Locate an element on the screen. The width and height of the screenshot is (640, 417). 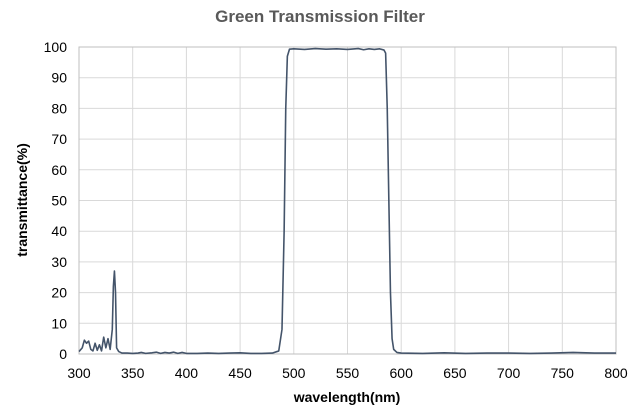
y-tick-label: 60 is located at coordinates (59, 170).